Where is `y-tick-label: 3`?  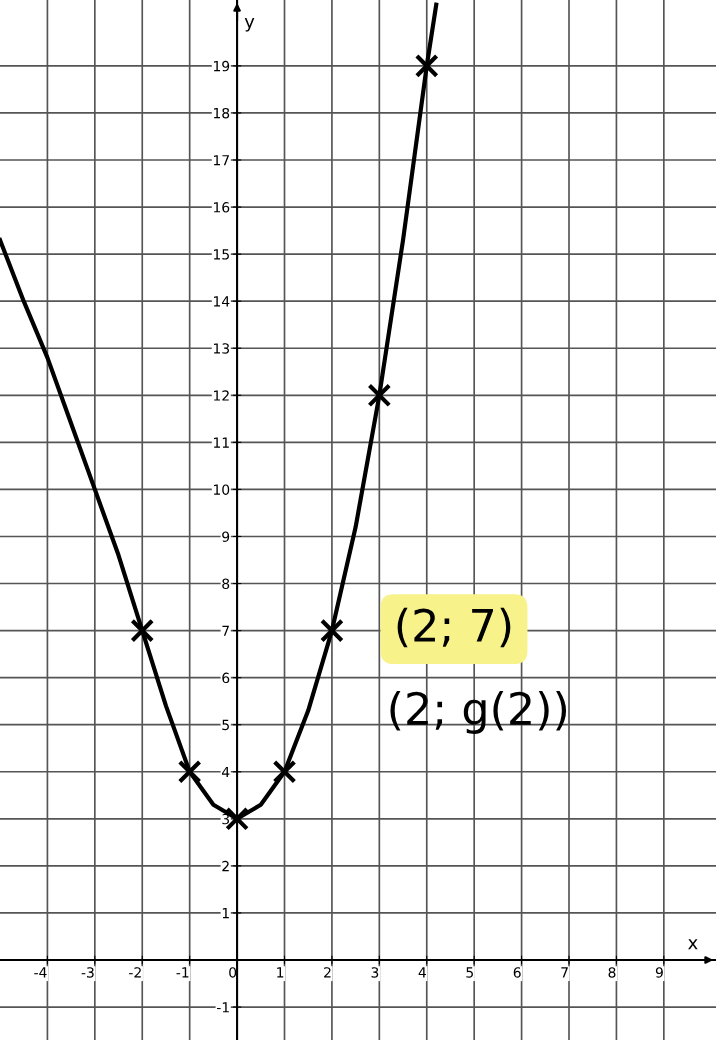
y-tick-label: 3 is located at coordinates (226, 819).